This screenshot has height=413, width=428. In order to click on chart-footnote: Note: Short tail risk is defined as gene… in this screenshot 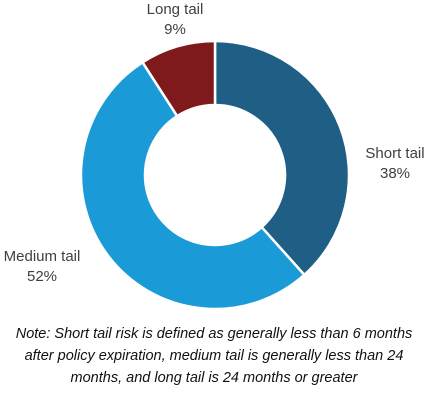, I will do `click(214, 356)`.